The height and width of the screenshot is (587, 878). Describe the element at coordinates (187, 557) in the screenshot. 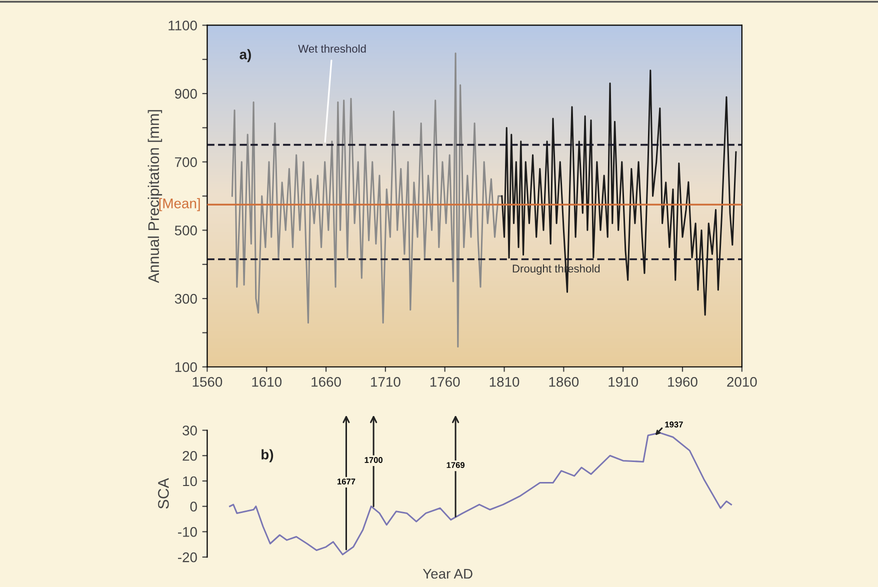

I see `y-tick-label: -20` at that location.